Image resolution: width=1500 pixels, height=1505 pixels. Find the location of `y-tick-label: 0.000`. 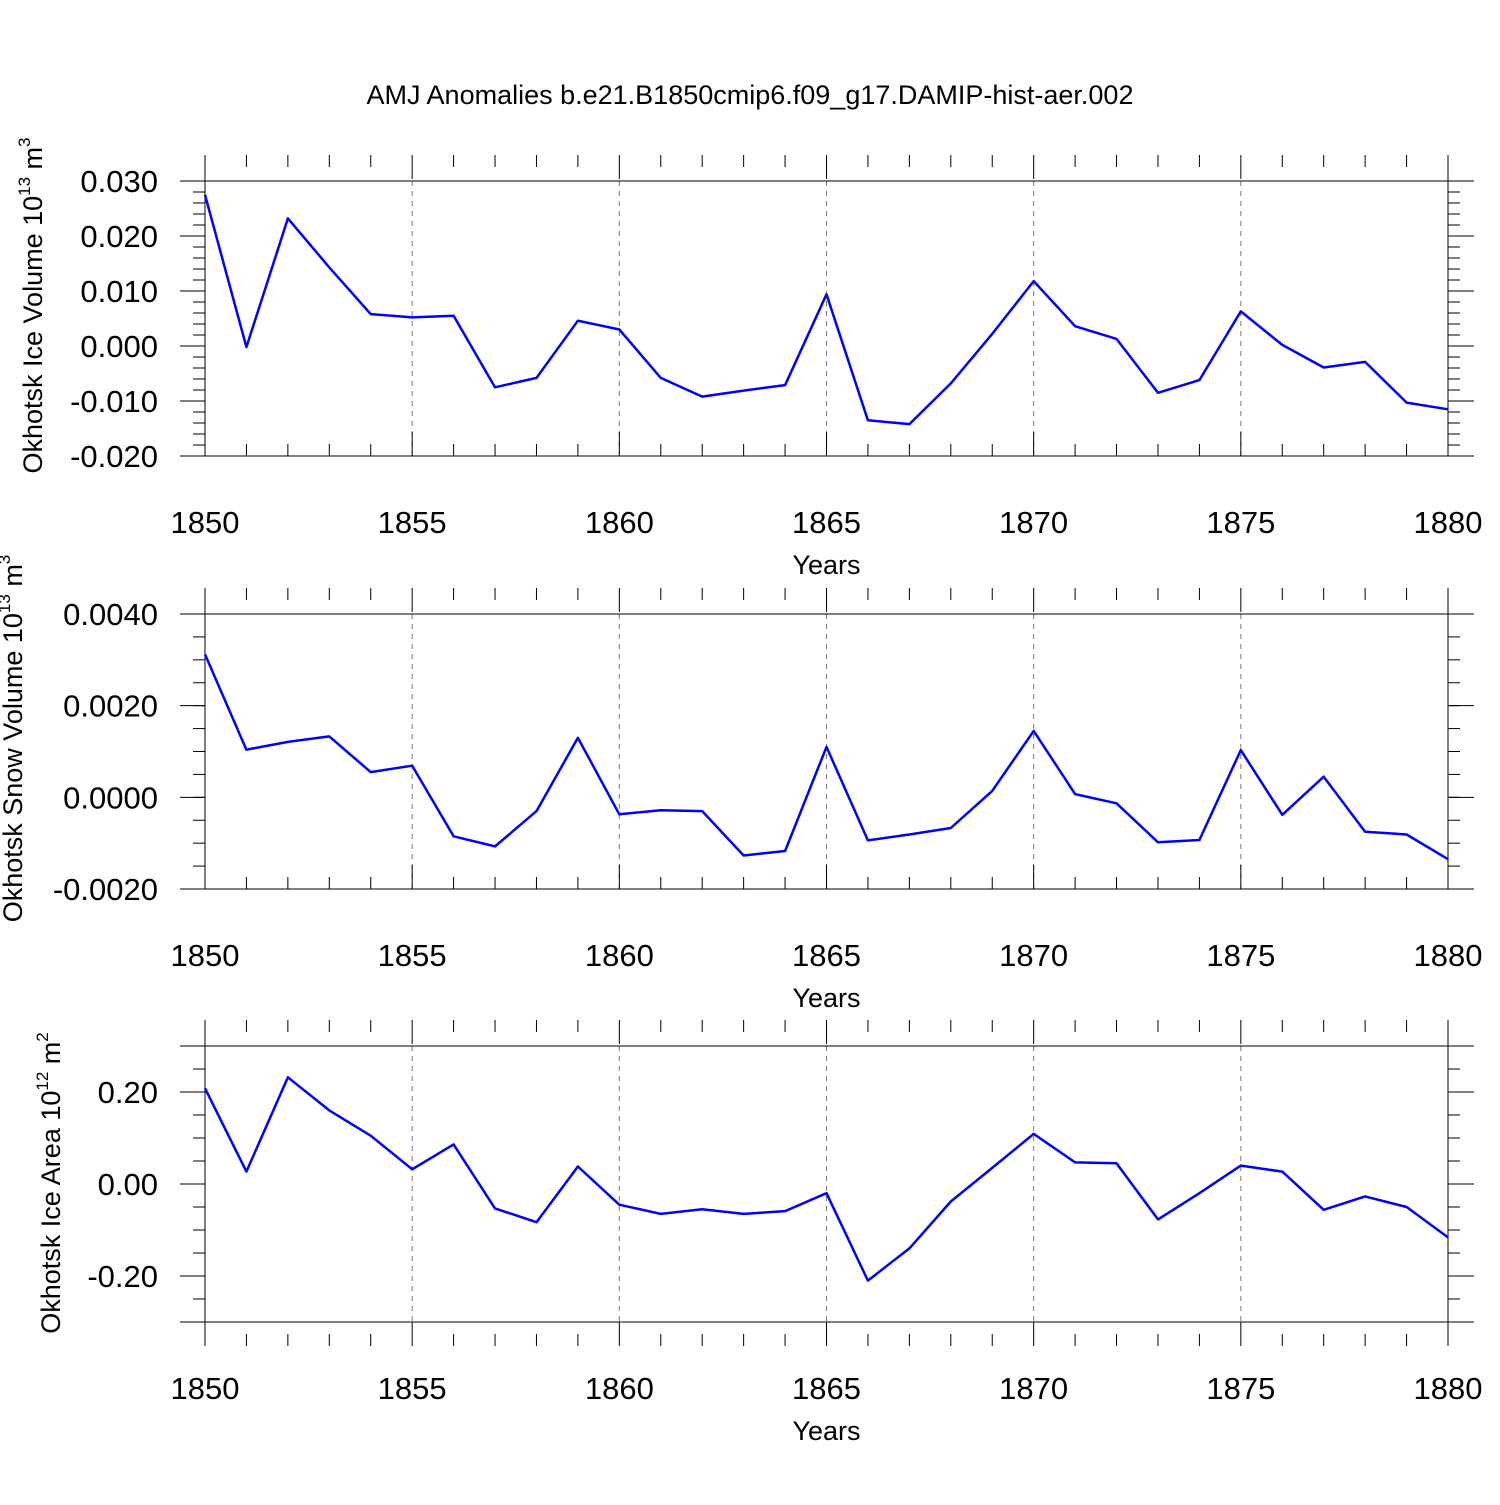

y-tick-label: 0.000 is located at coordinates (119, 346).